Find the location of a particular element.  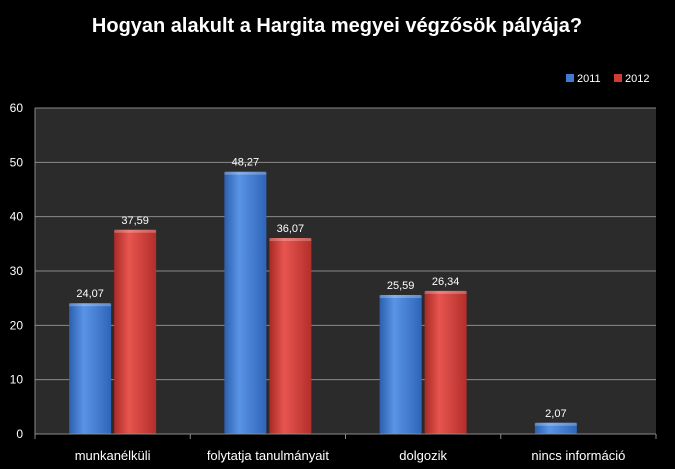

y-tick-label: 60 is located at coordinates (17, 108).